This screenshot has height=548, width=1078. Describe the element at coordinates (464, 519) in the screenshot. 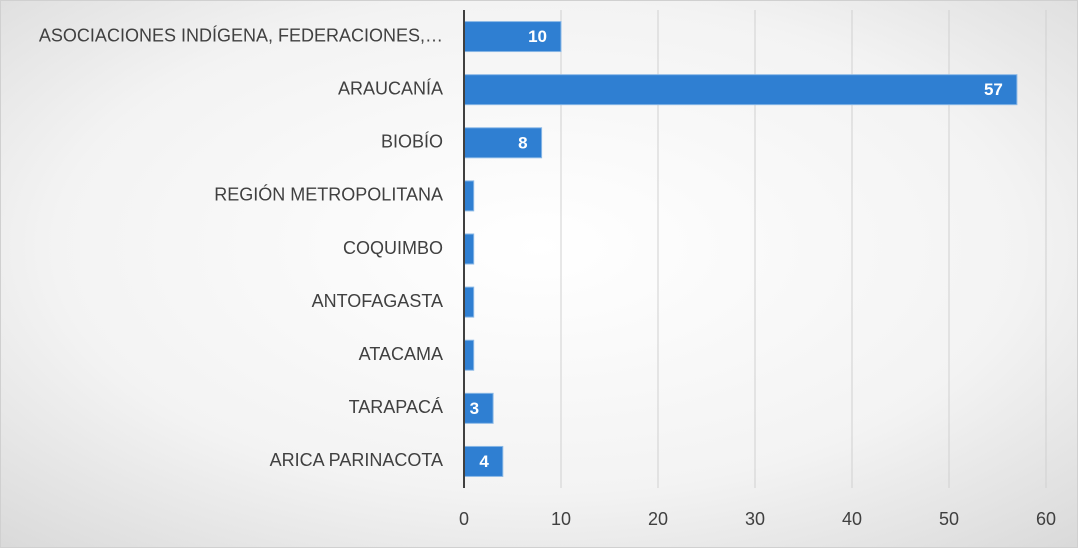

I see `x-tick-label: 0` at that location.